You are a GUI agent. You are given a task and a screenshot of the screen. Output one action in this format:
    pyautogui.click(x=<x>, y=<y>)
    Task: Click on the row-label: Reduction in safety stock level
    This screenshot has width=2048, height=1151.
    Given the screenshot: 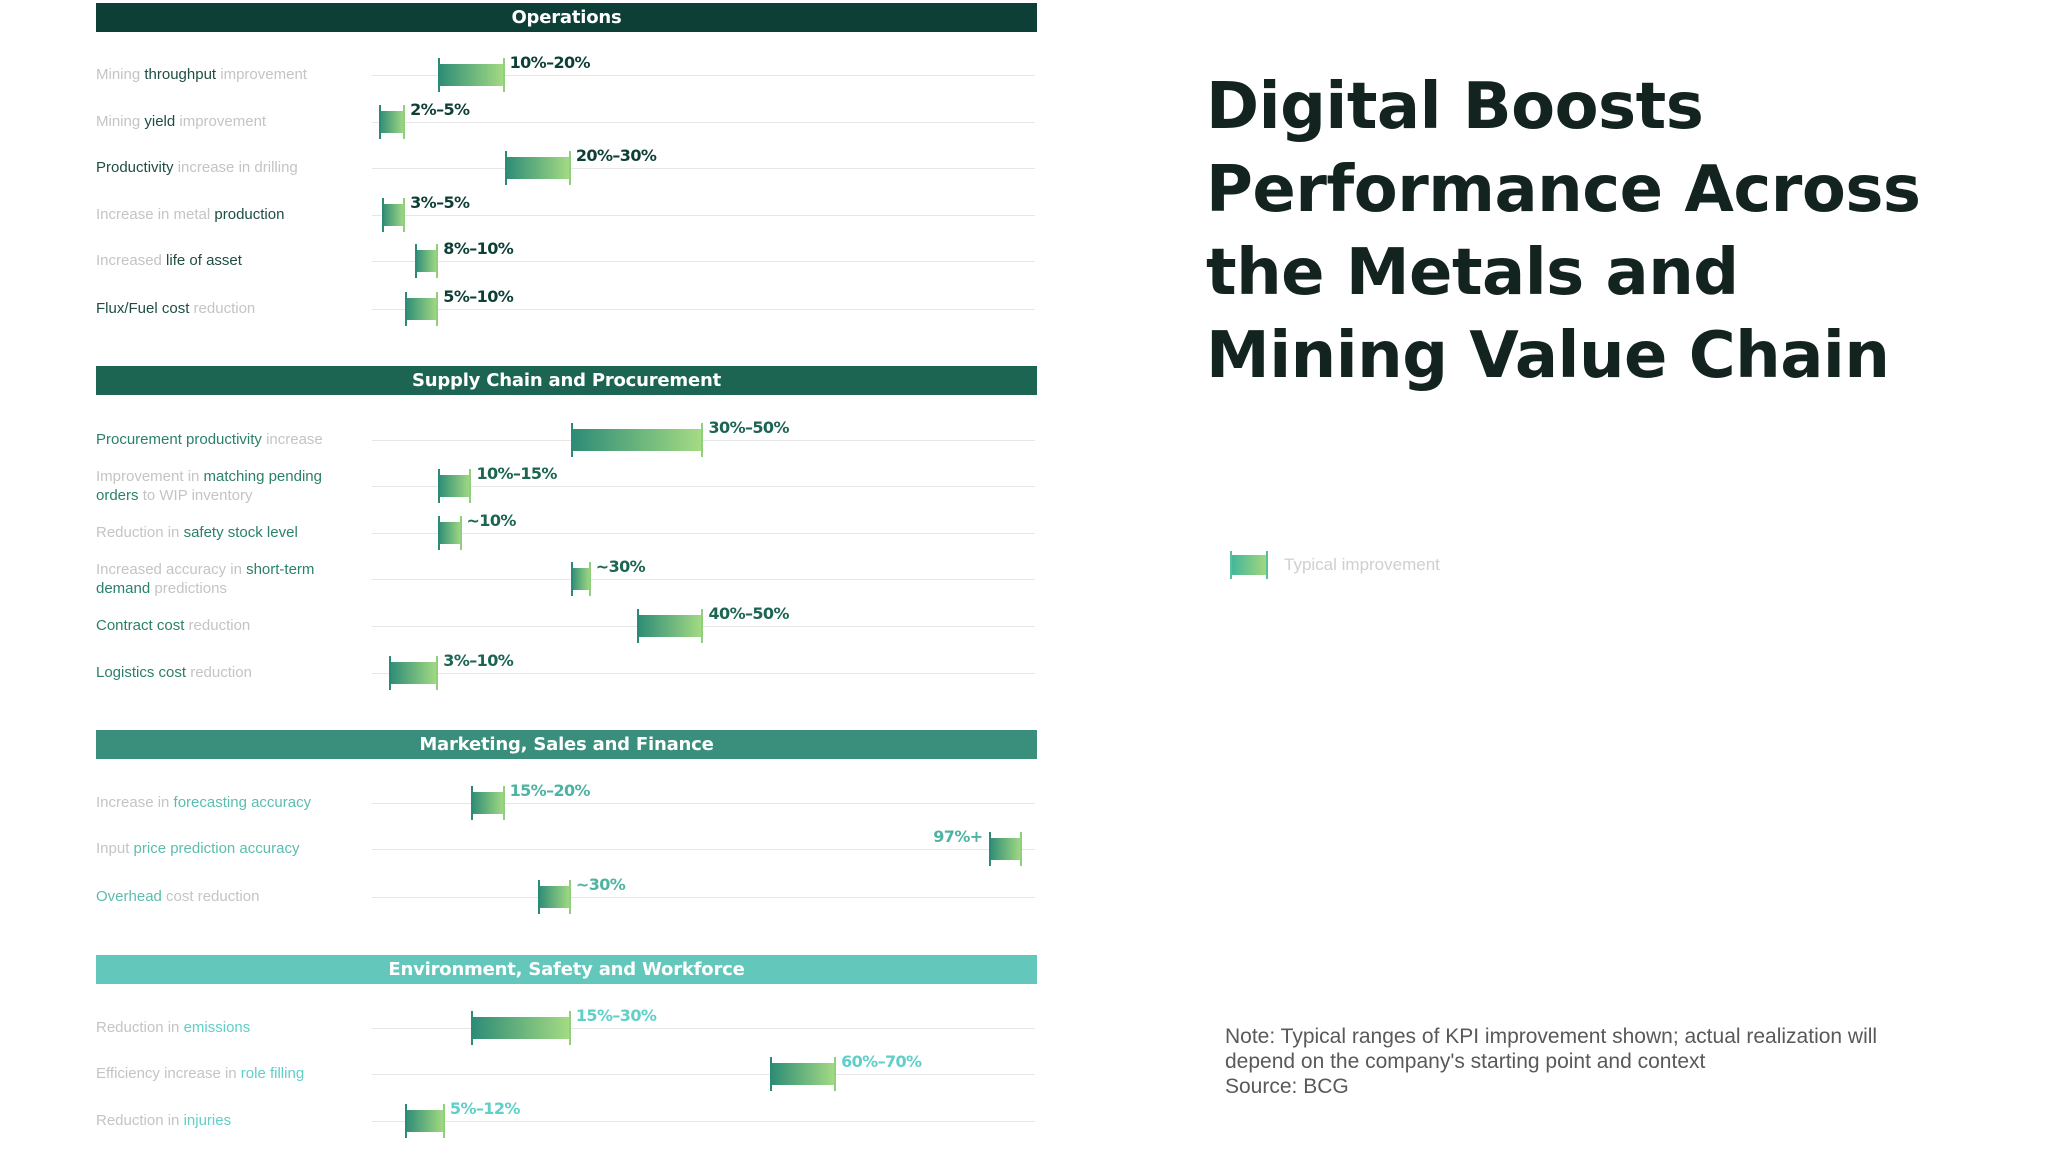 What is the action you would take?
    pyautogui.click(x=228, y=532)
    